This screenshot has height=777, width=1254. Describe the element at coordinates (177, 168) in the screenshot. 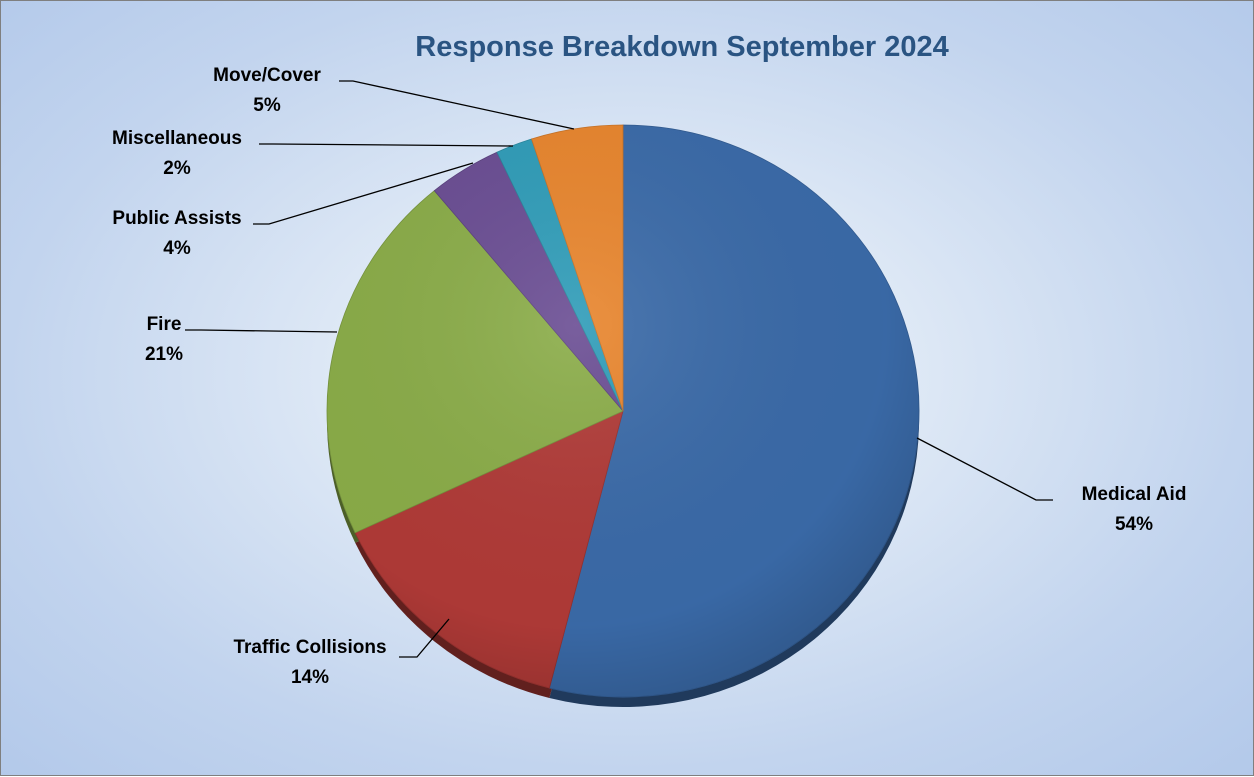

I see `data-percent-miscellaneous: 2%` at that location.